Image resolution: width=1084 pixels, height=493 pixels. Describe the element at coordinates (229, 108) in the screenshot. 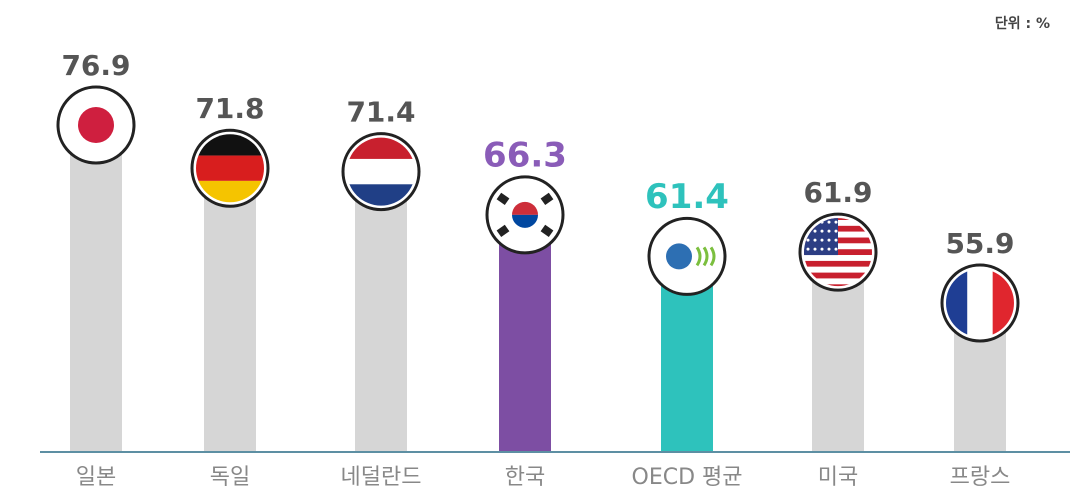

I see `value-label: 71.8` at that location.